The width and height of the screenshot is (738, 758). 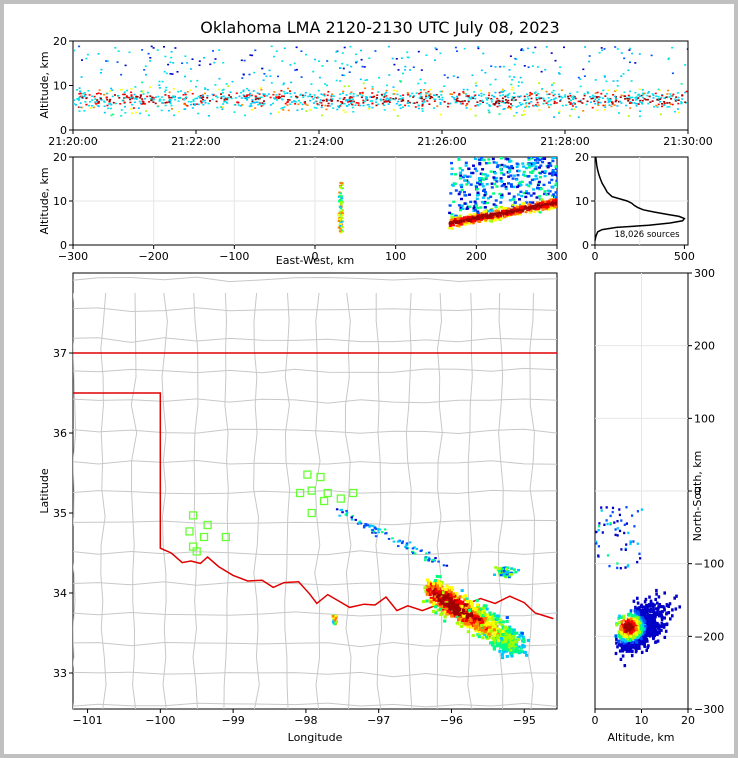 What do you see at coordinates (327, 493) in the screenshot?
I see `lma-station-marker` at bounding box center [327, 493].